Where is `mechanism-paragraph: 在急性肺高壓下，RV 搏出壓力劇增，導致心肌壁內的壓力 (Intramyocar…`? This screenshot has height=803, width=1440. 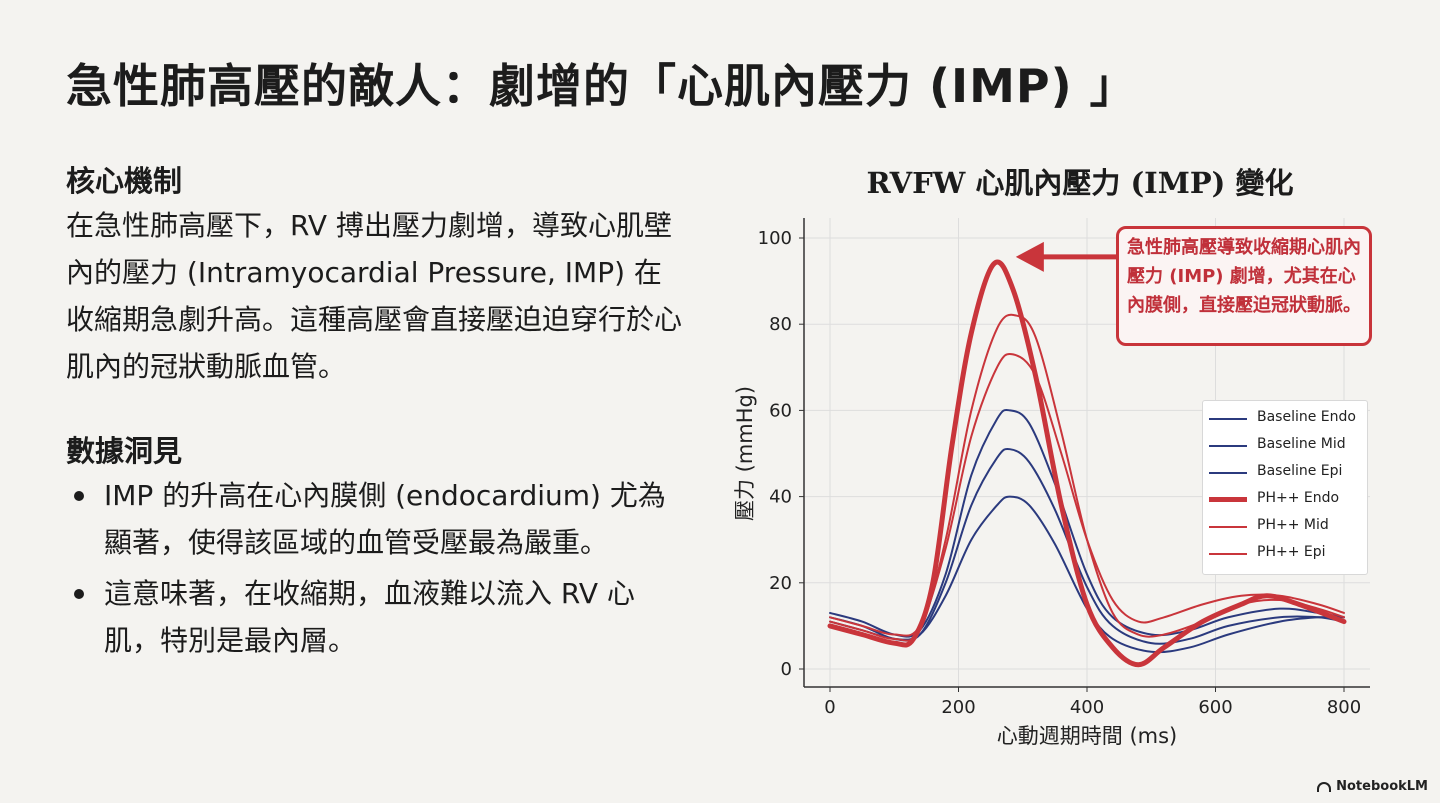 mechanism-paragraph: 在急性肺高壓下，RV 搏出壓力劇增，導致心肌壁內的壓力 (Intramyocar… is located at coordinates (374, 296).